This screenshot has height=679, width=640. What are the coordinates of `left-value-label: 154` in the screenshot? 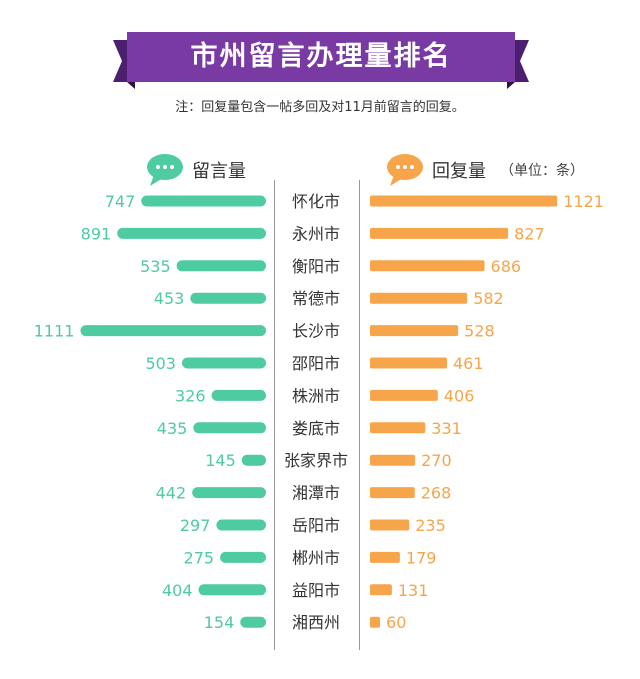 It's located at (219, 622).